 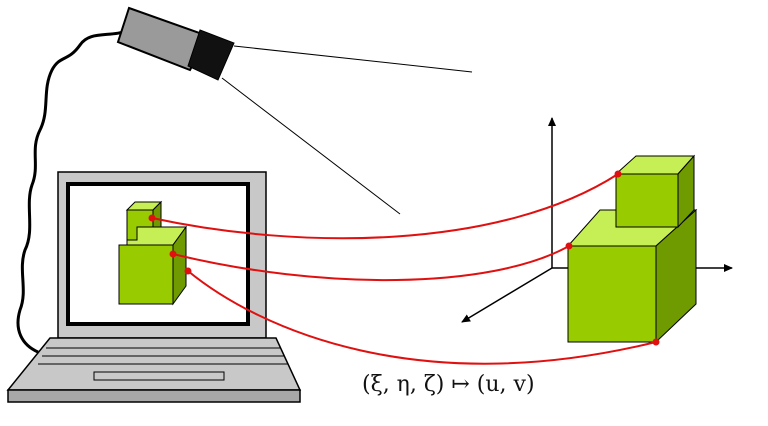 What do you see at coordinates (173, 254) in the screenshot?
I see `point-screen-middle` at bounding box center [173, 254].